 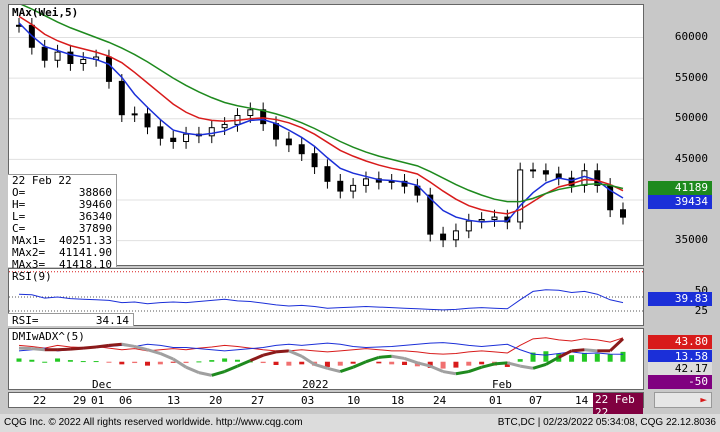 What do you see at coordinates (496, 400) in the screenshot?
I see `x-tick: 01` at bounding box center [496, 400].